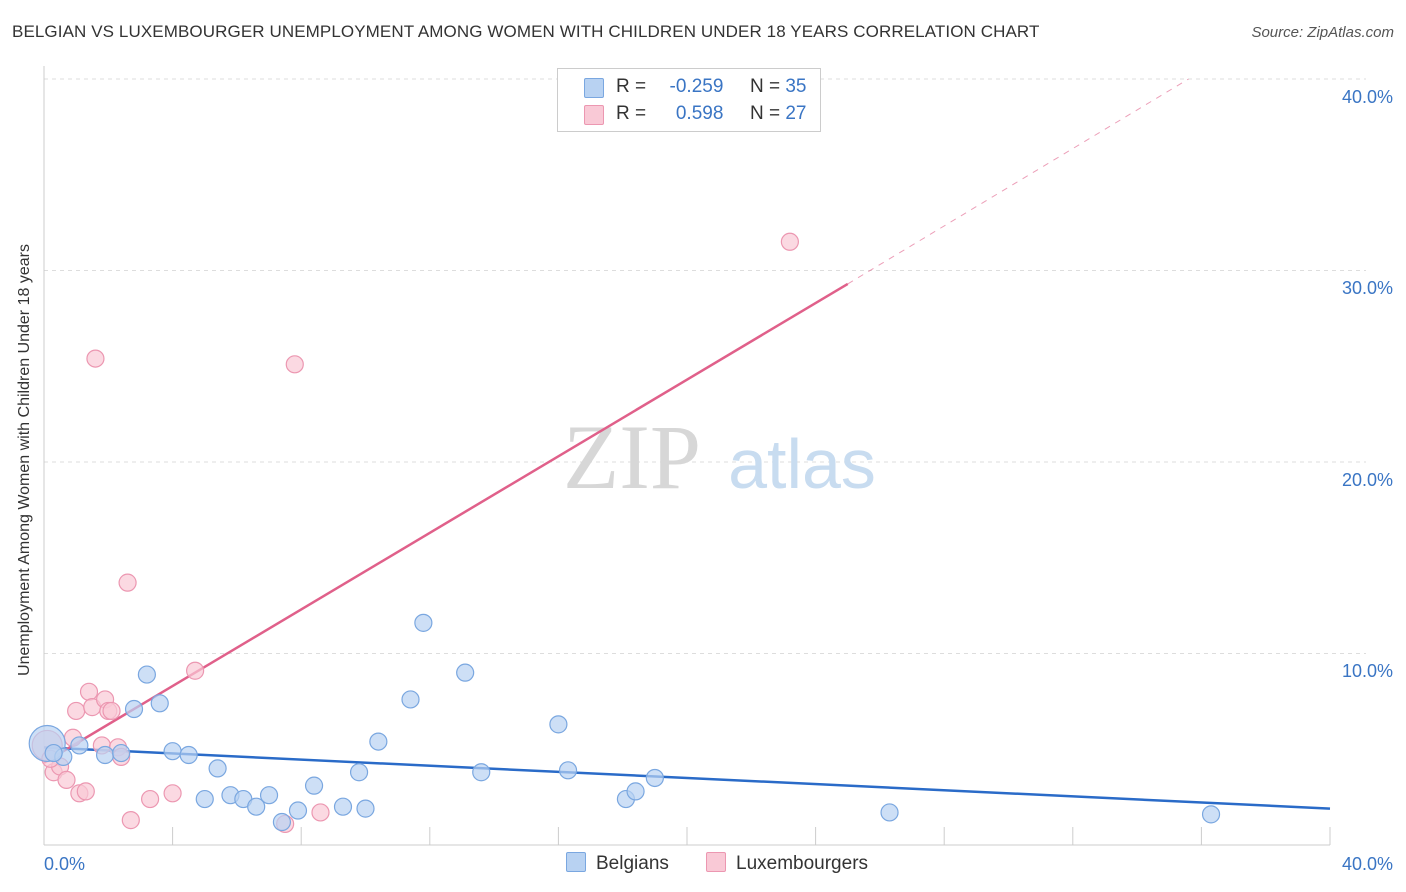 Image resolution: width=1406 pixels, height=892 pixels. What do you see at coordinates (699, 113) in the screenshot?
I see `legend-r-value-luxembourgers: 0.598` at bounding box center [699, 113].